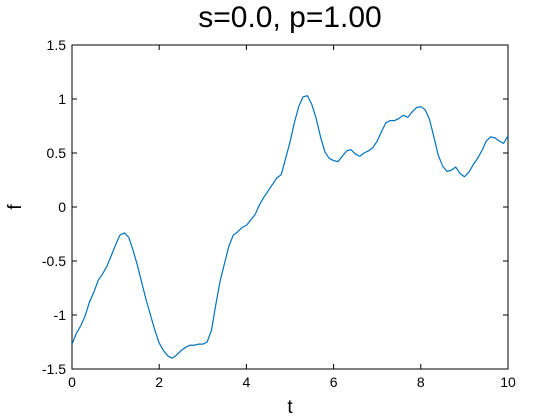  Describe the element at coordinates (62, 99) in the screenshot. I see `y-tick-label: 1` at that location.